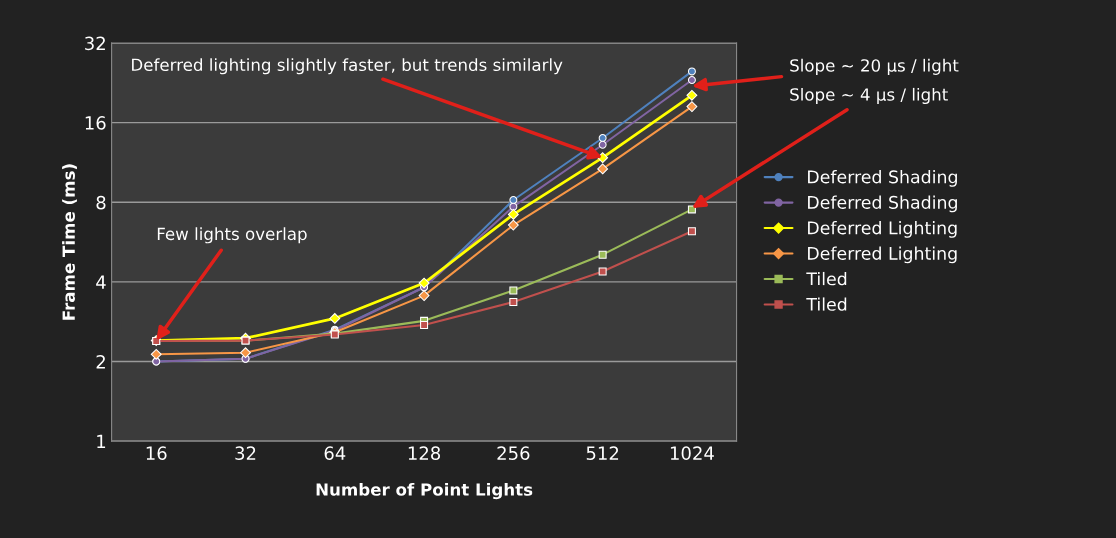  I want to click on x-tick-label: 256, so click(513, 453).